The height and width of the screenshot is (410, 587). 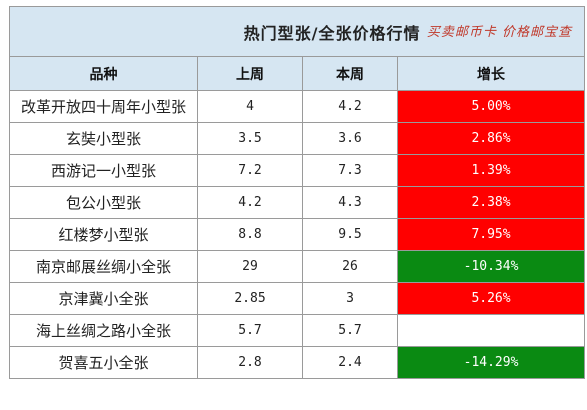 What do you see at coordinates (350, 298) in the screenshot?
I see `this-week-cell: 3` at bounding box center [350, 298].